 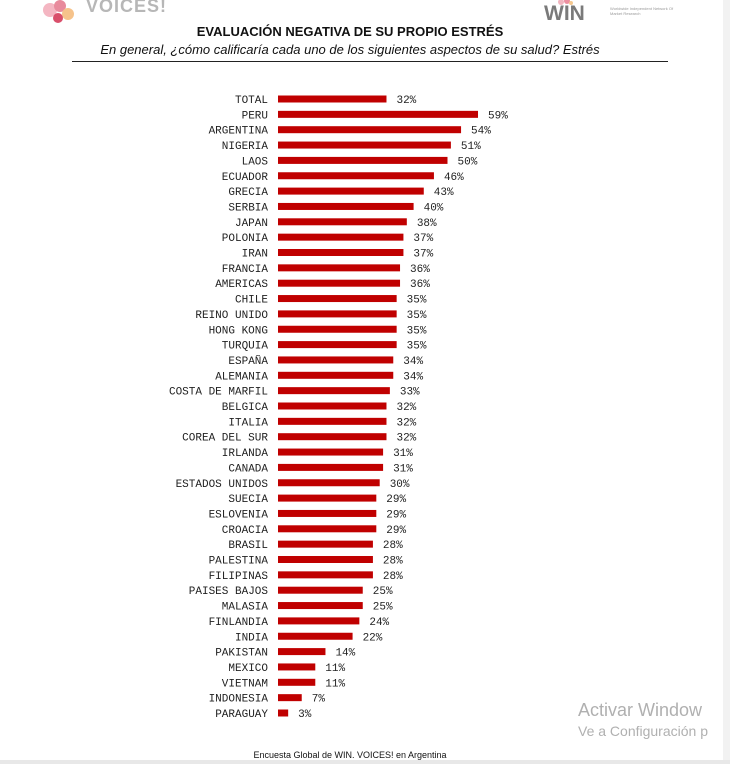 What do you see at coordinates (251, 224) in the screenshot?
I see `category-label: JAPAN` at bounding box center [251, 224].